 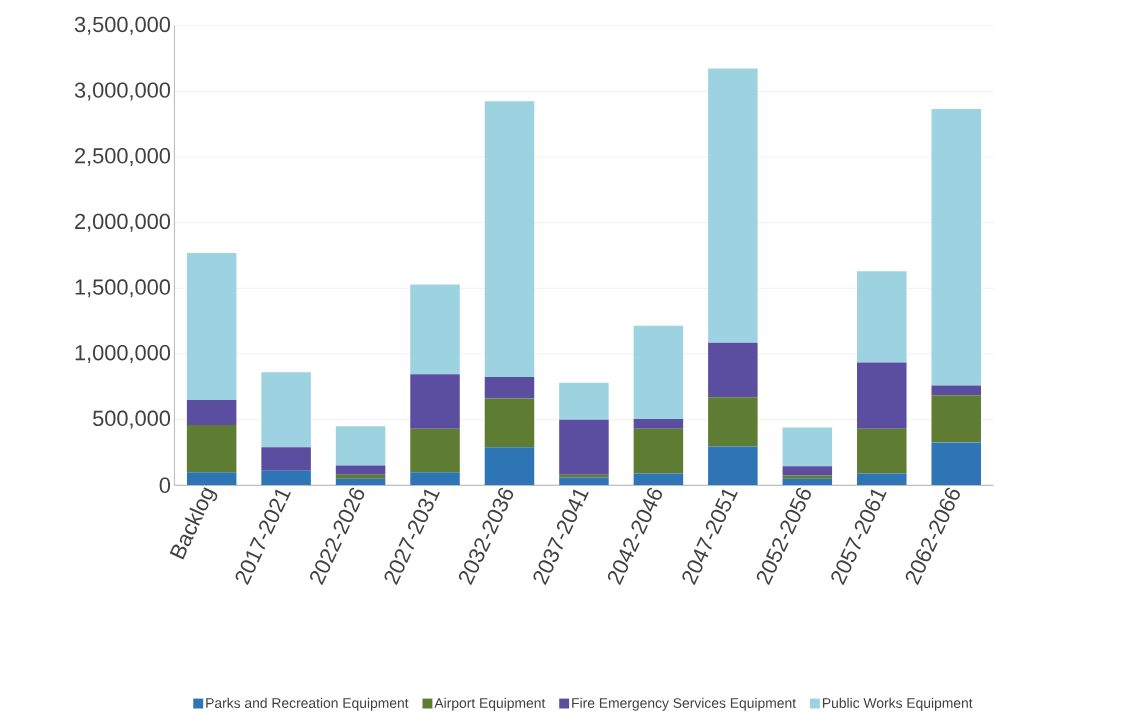 What do you see at coordinates (684, 704) in the screenshot?
I see `legend-label: Fire Emergency Services Equipment` at bounding box center [684, 704].